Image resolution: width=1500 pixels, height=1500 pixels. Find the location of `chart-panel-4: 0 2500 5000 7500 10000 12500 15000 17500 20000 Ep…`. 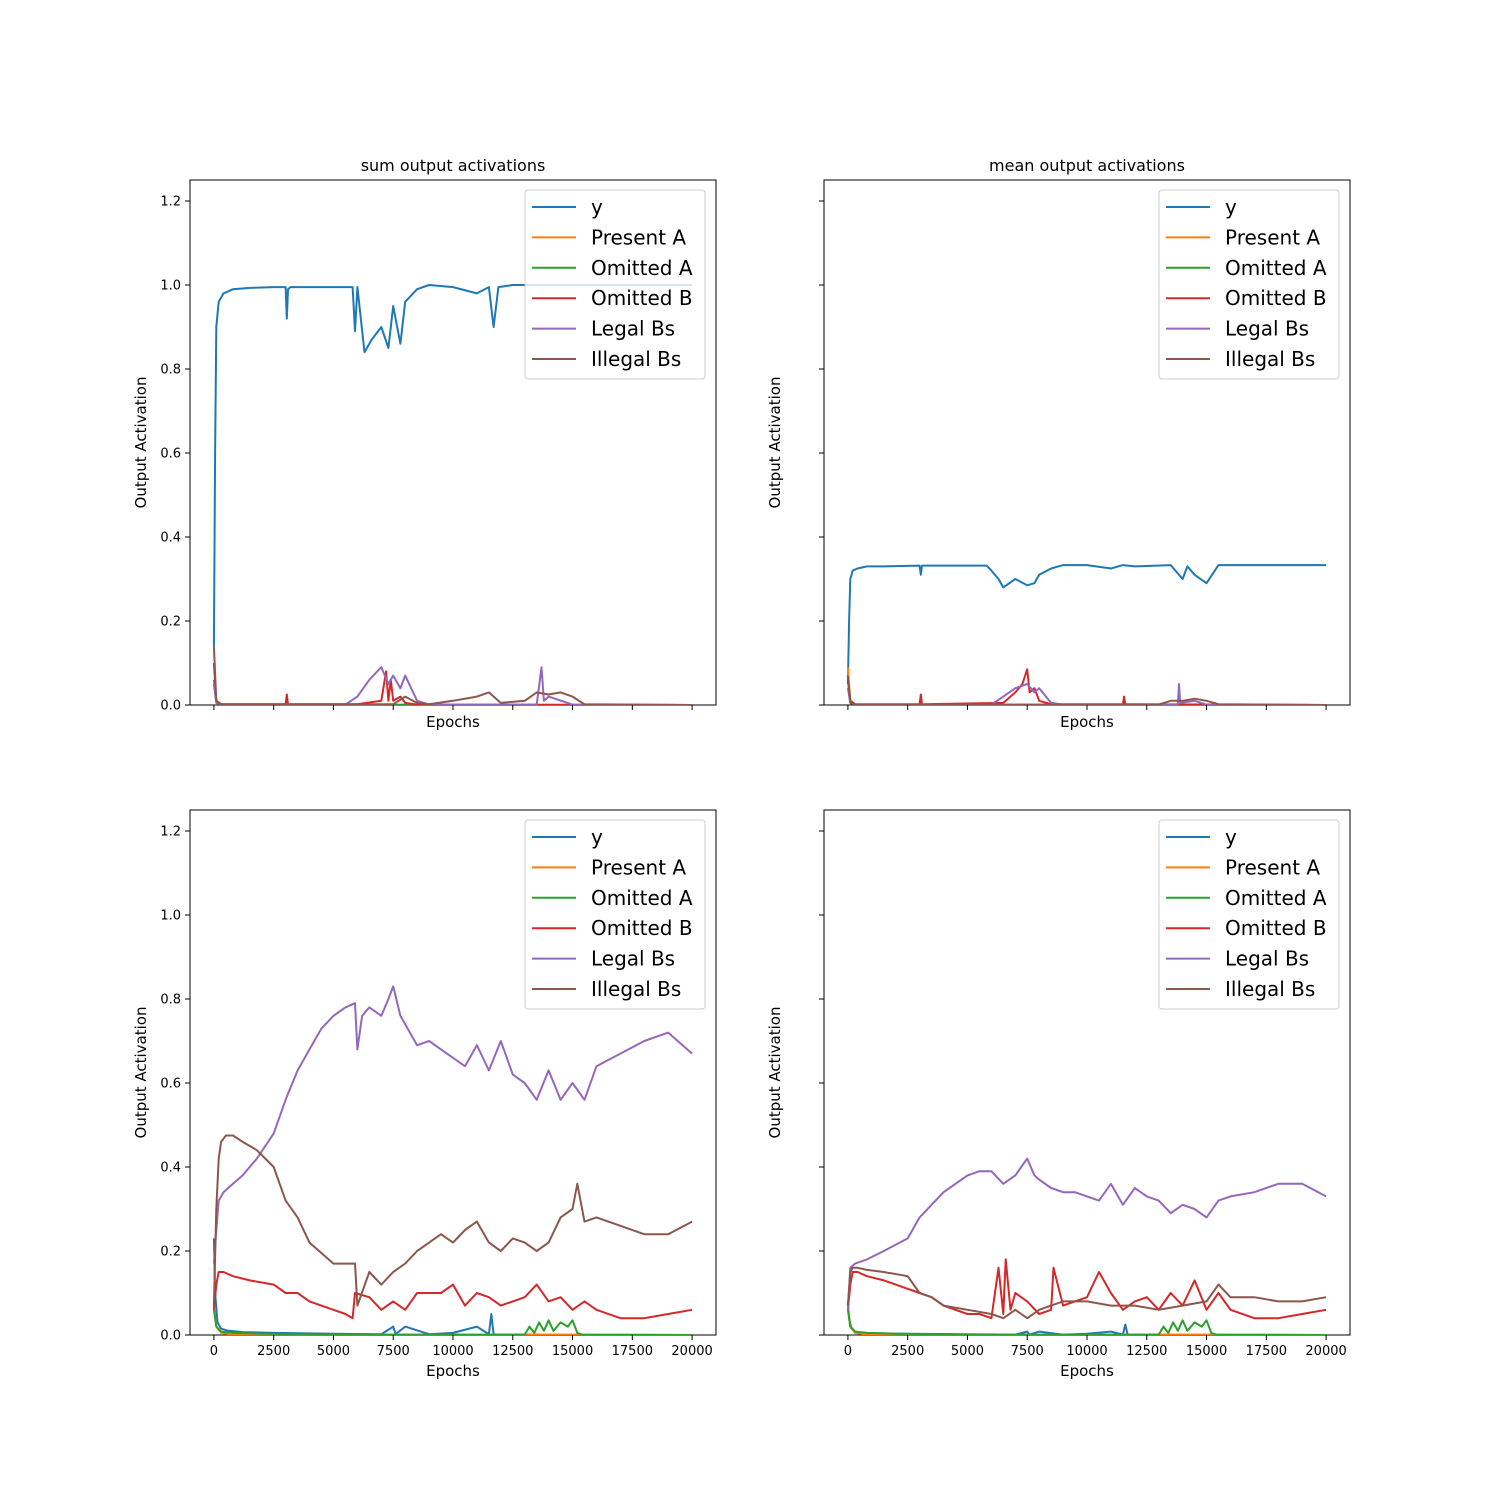

chart-panel-4: 0 2500 5000 7500 10000 12500 15000 17500 20000 Ep… is located at coordinates (1058, 1094).